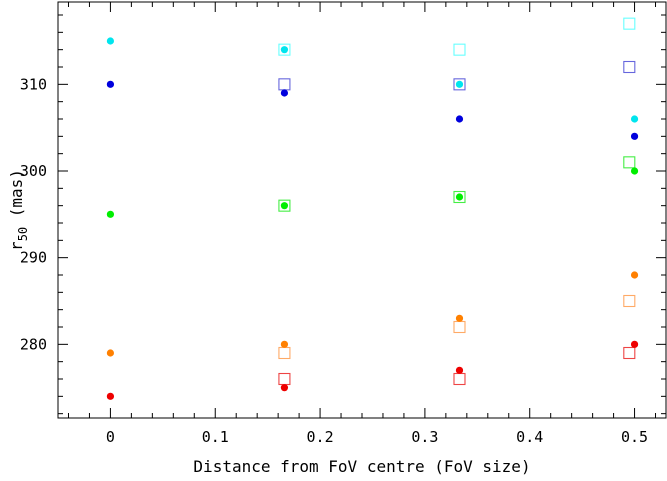 The height and width of the screenshot is (481, 667). Describe the element at coordinates (424, 437) in the screenshot. I see `x-tick-label: 0.3` at that location.